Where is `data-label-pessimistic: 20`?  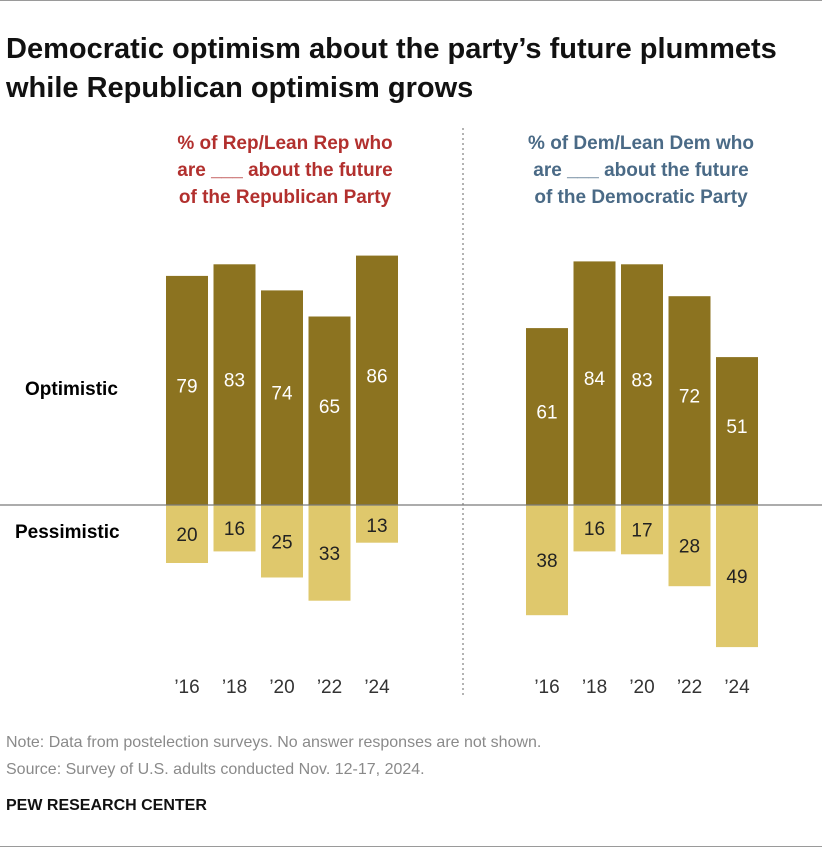 data-label-pessimistic: 20 is located at coordinates (186, 535).